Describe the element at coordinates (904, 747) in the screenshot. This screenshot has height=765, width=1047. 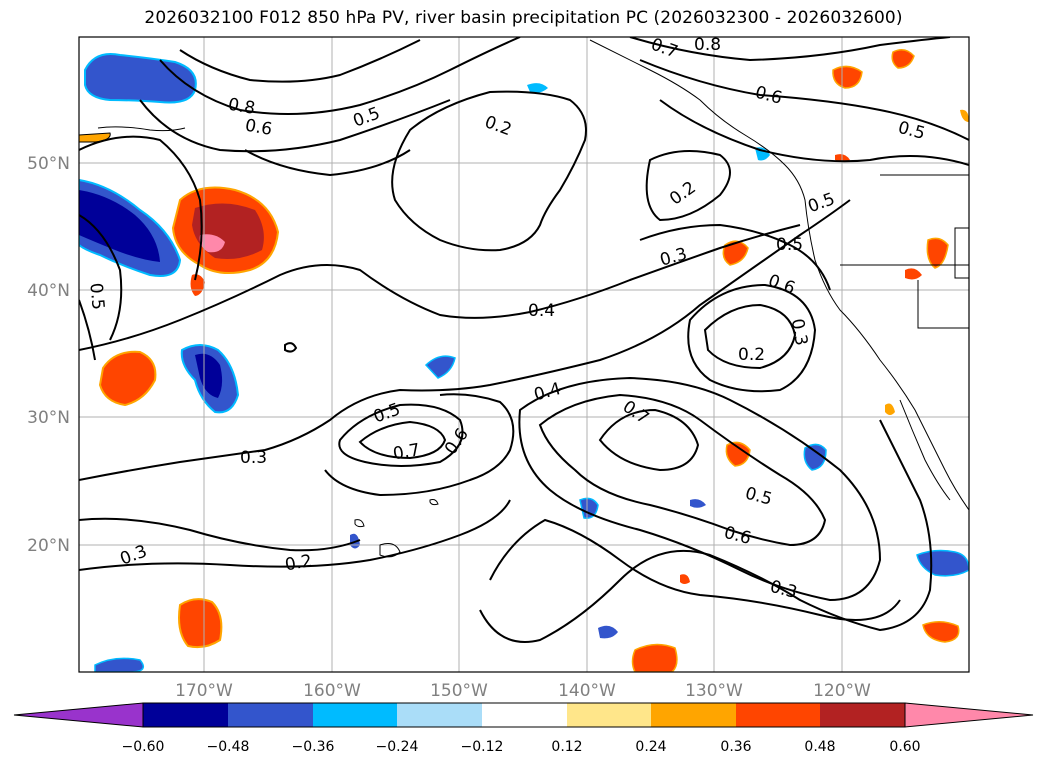
I see `colorbar-tick-label: 0.60` at that location.